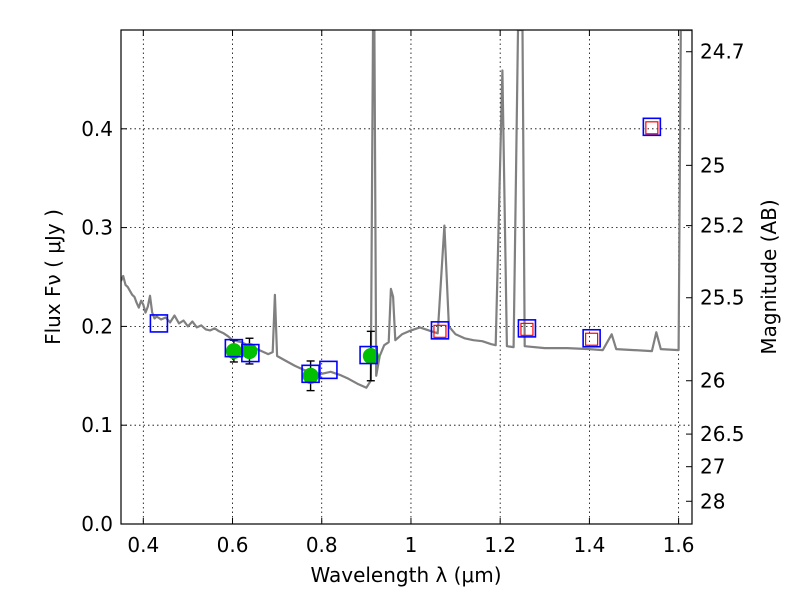 Image resolution: width=800 pixels, height=600 pixels. What do you see at coordinates (97, 524) in the screenshot?
I see `y-tick-label: 0.0` at bounding box center [97, 524].